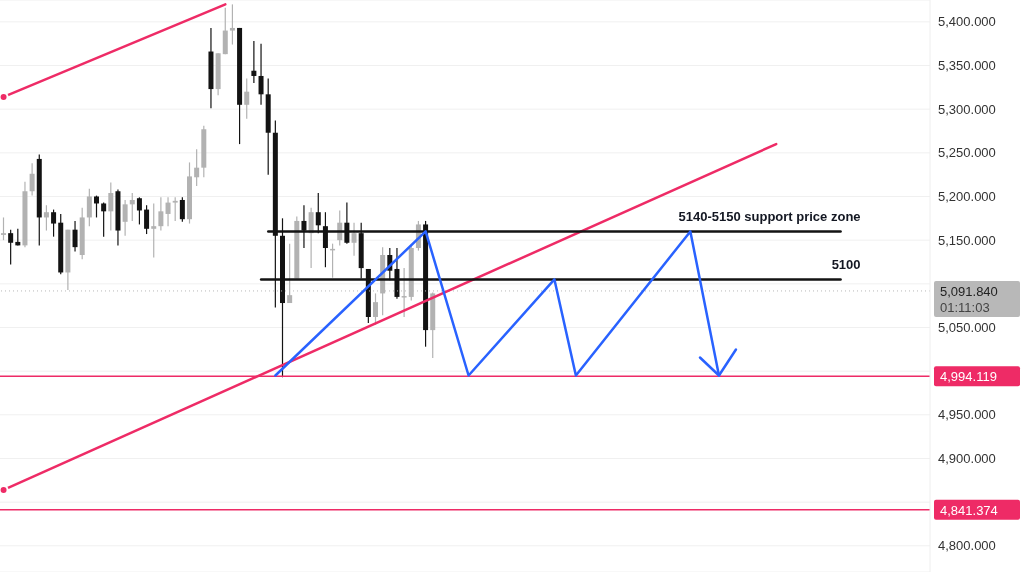 The width and height of the screenshot is (1024, 572). What do you see at coordinates (967, 240) in the screenshot?
I see `y-tick-label: 5,150.000` at bounding box center [967, 240].